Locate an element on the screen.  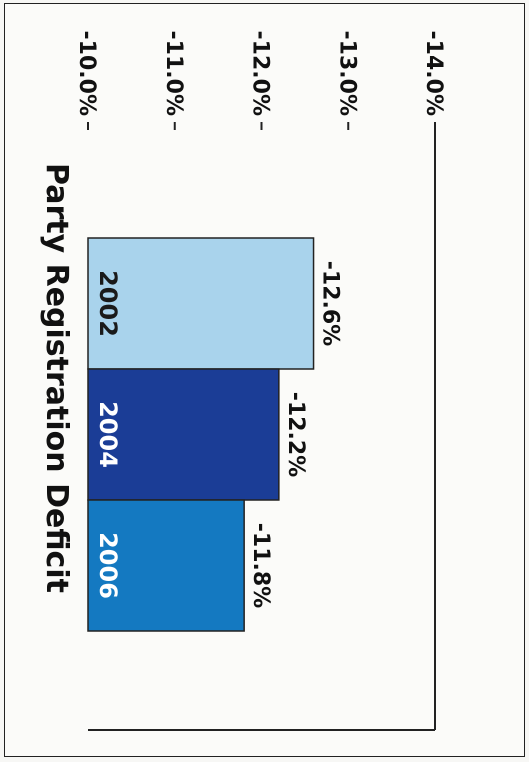
chart-title: Party Registration Deficit is located at coordinates (56, 378).